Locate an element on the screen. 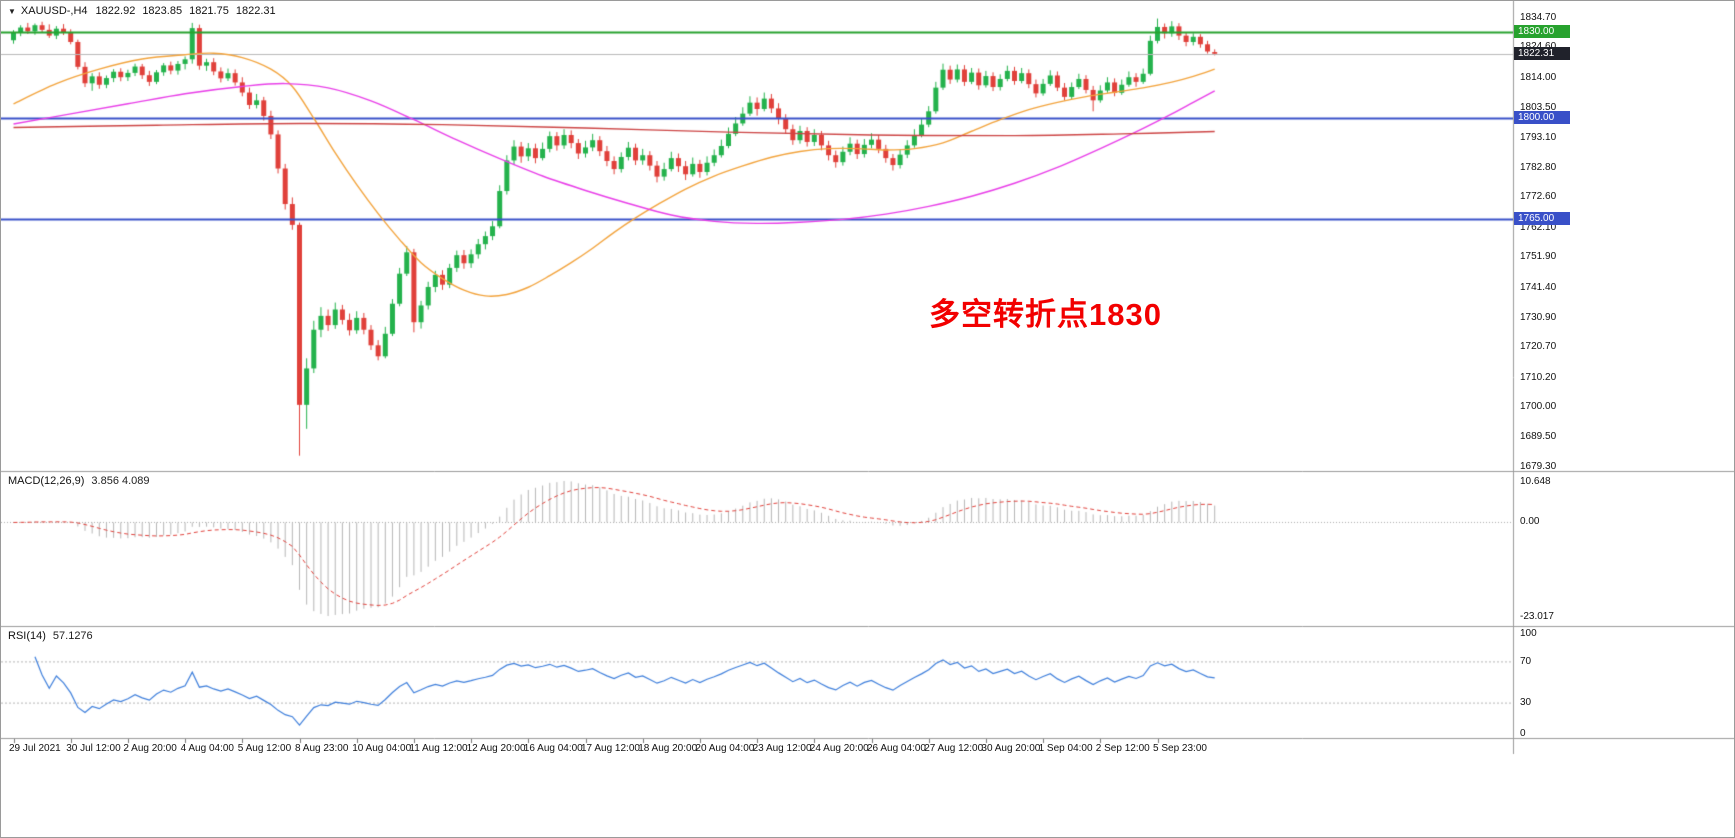  time-axis-label: 12 Aug 20:00 is located at coordinates (496, 748).